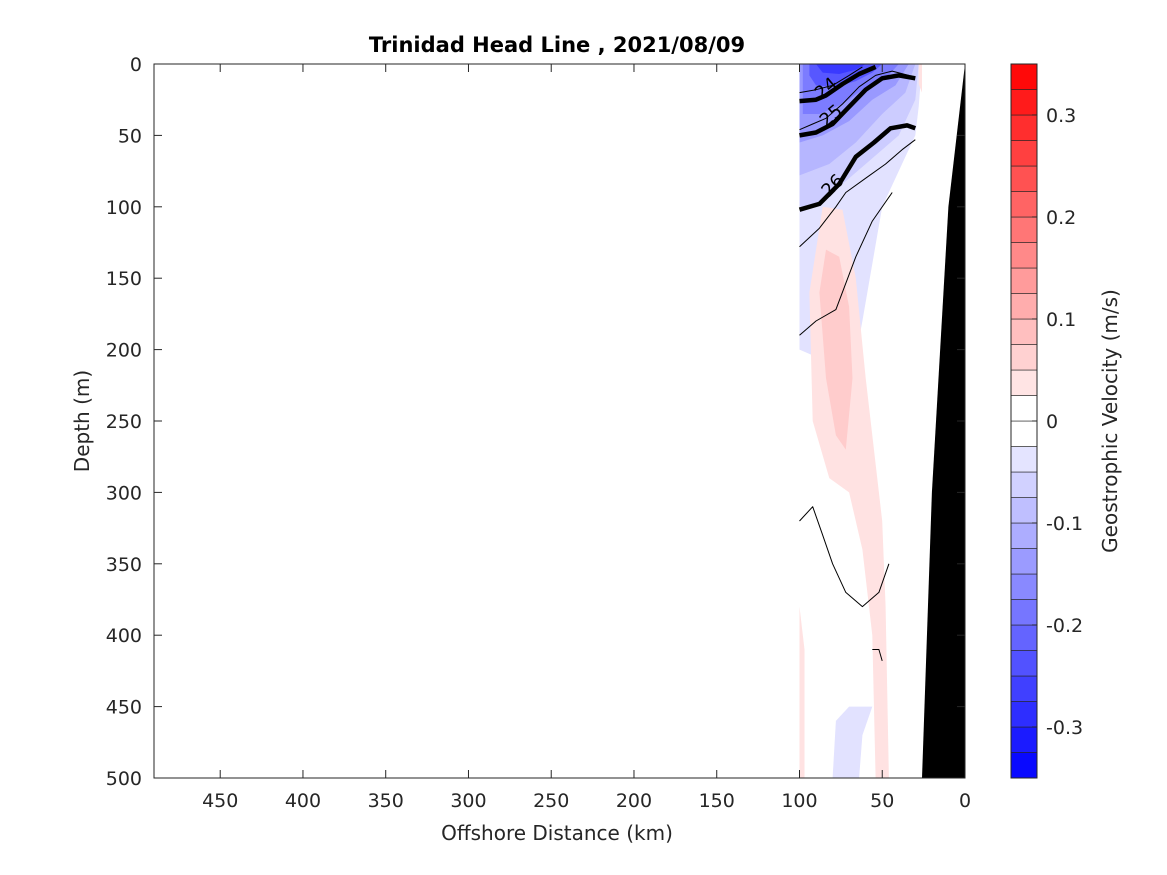 Image resolution: width=1167 pixels, height=875 pixels. Describe the element at coordinates (1061, 116) in the screenshot. I see `colorbar-tick-label: 0.3` at that location.